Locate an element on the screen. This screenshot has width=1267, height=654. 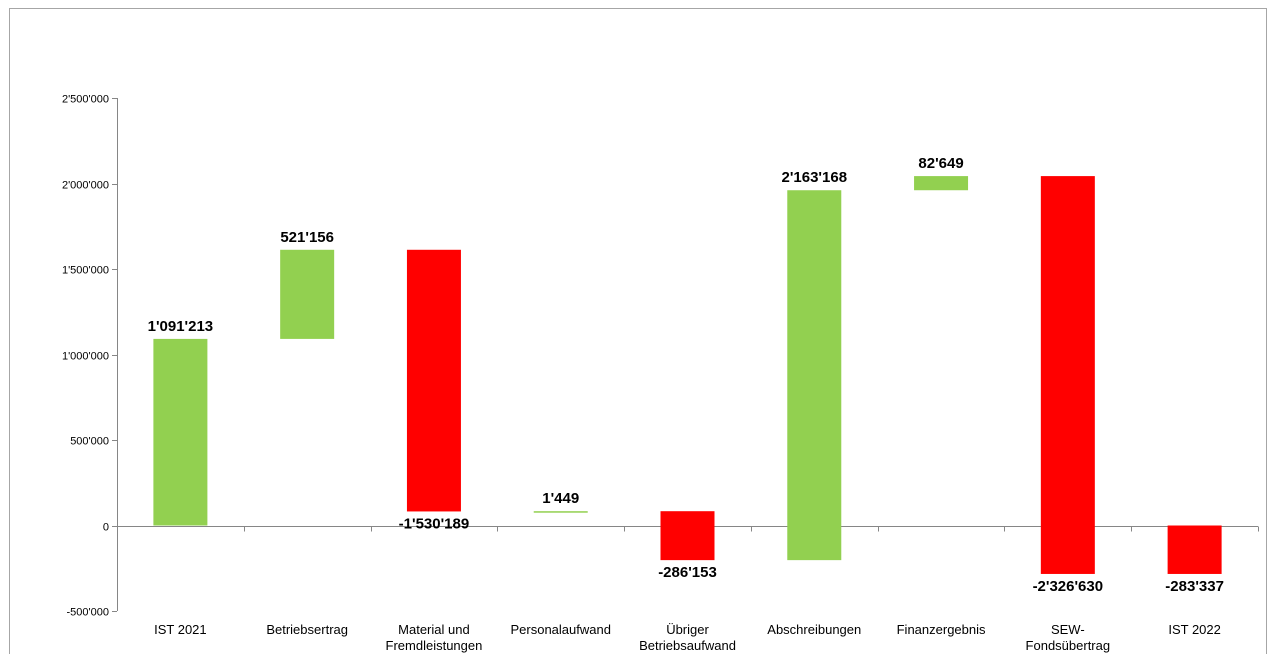
y-tick-label: 2'500'000 is located at coordinates (85, 100).